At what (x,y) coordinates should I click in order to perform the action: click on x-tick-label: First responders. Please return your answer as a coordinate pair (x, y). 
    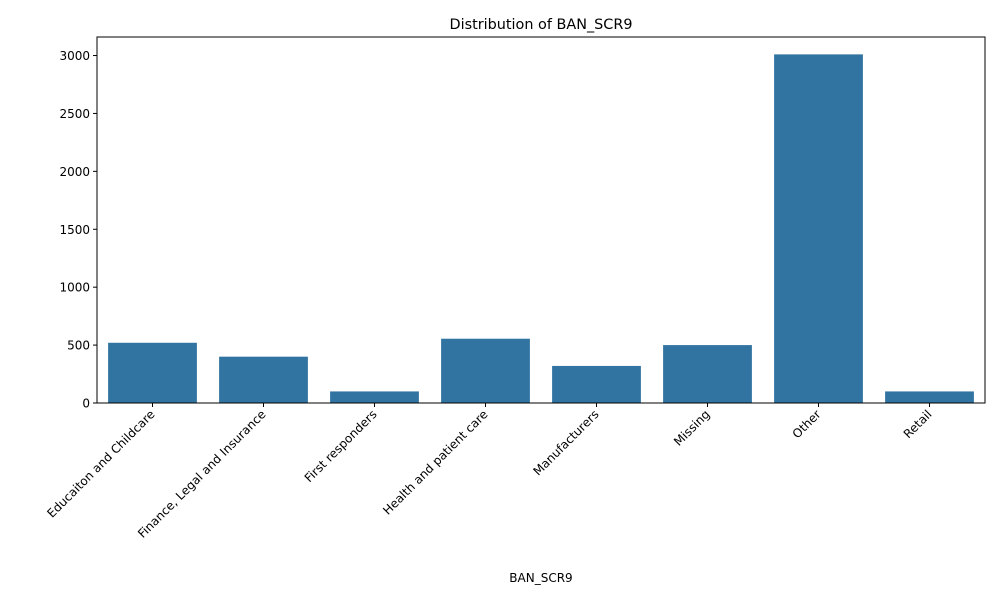
    Looking at the image, I should click on (341, 446).